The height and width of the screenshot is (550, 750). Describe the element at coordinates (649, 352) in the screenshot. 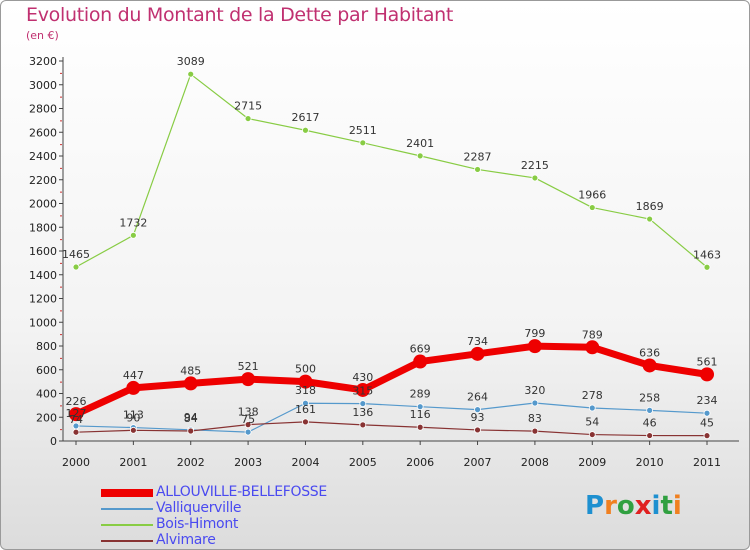

I see `data-label: 636` at that location.